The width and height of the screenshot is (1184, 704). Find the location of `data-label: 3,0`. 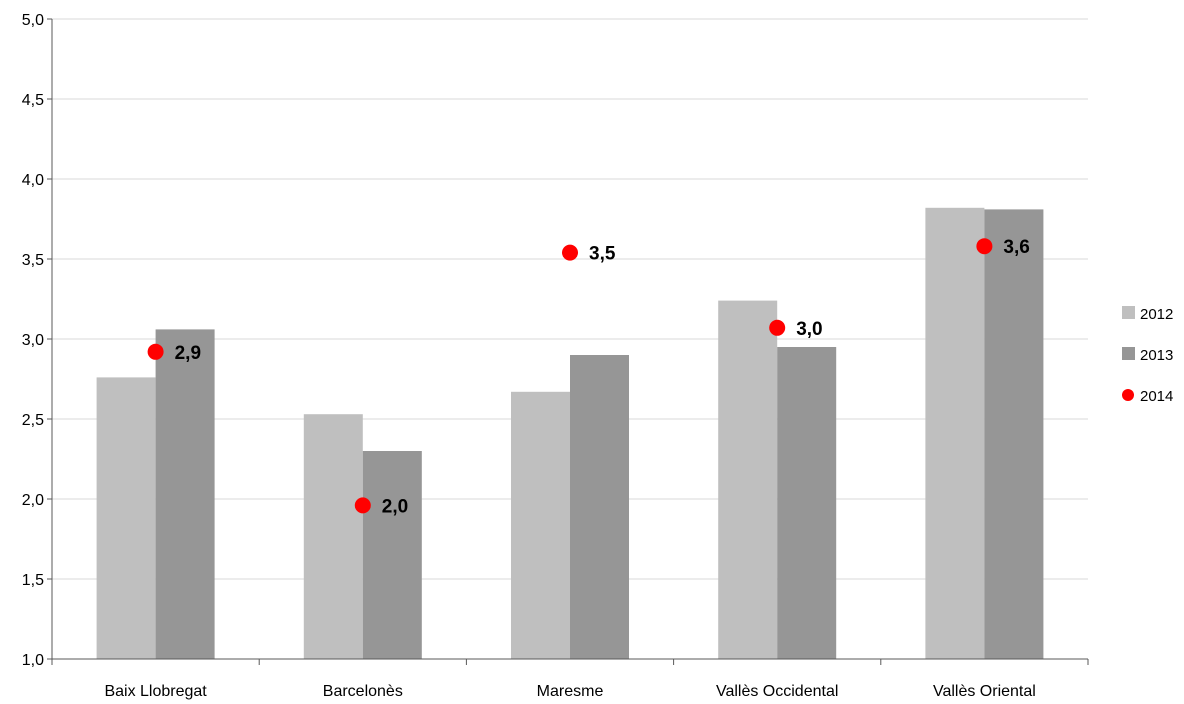

data-label: 3,0 is located at coordinates (809, 329).